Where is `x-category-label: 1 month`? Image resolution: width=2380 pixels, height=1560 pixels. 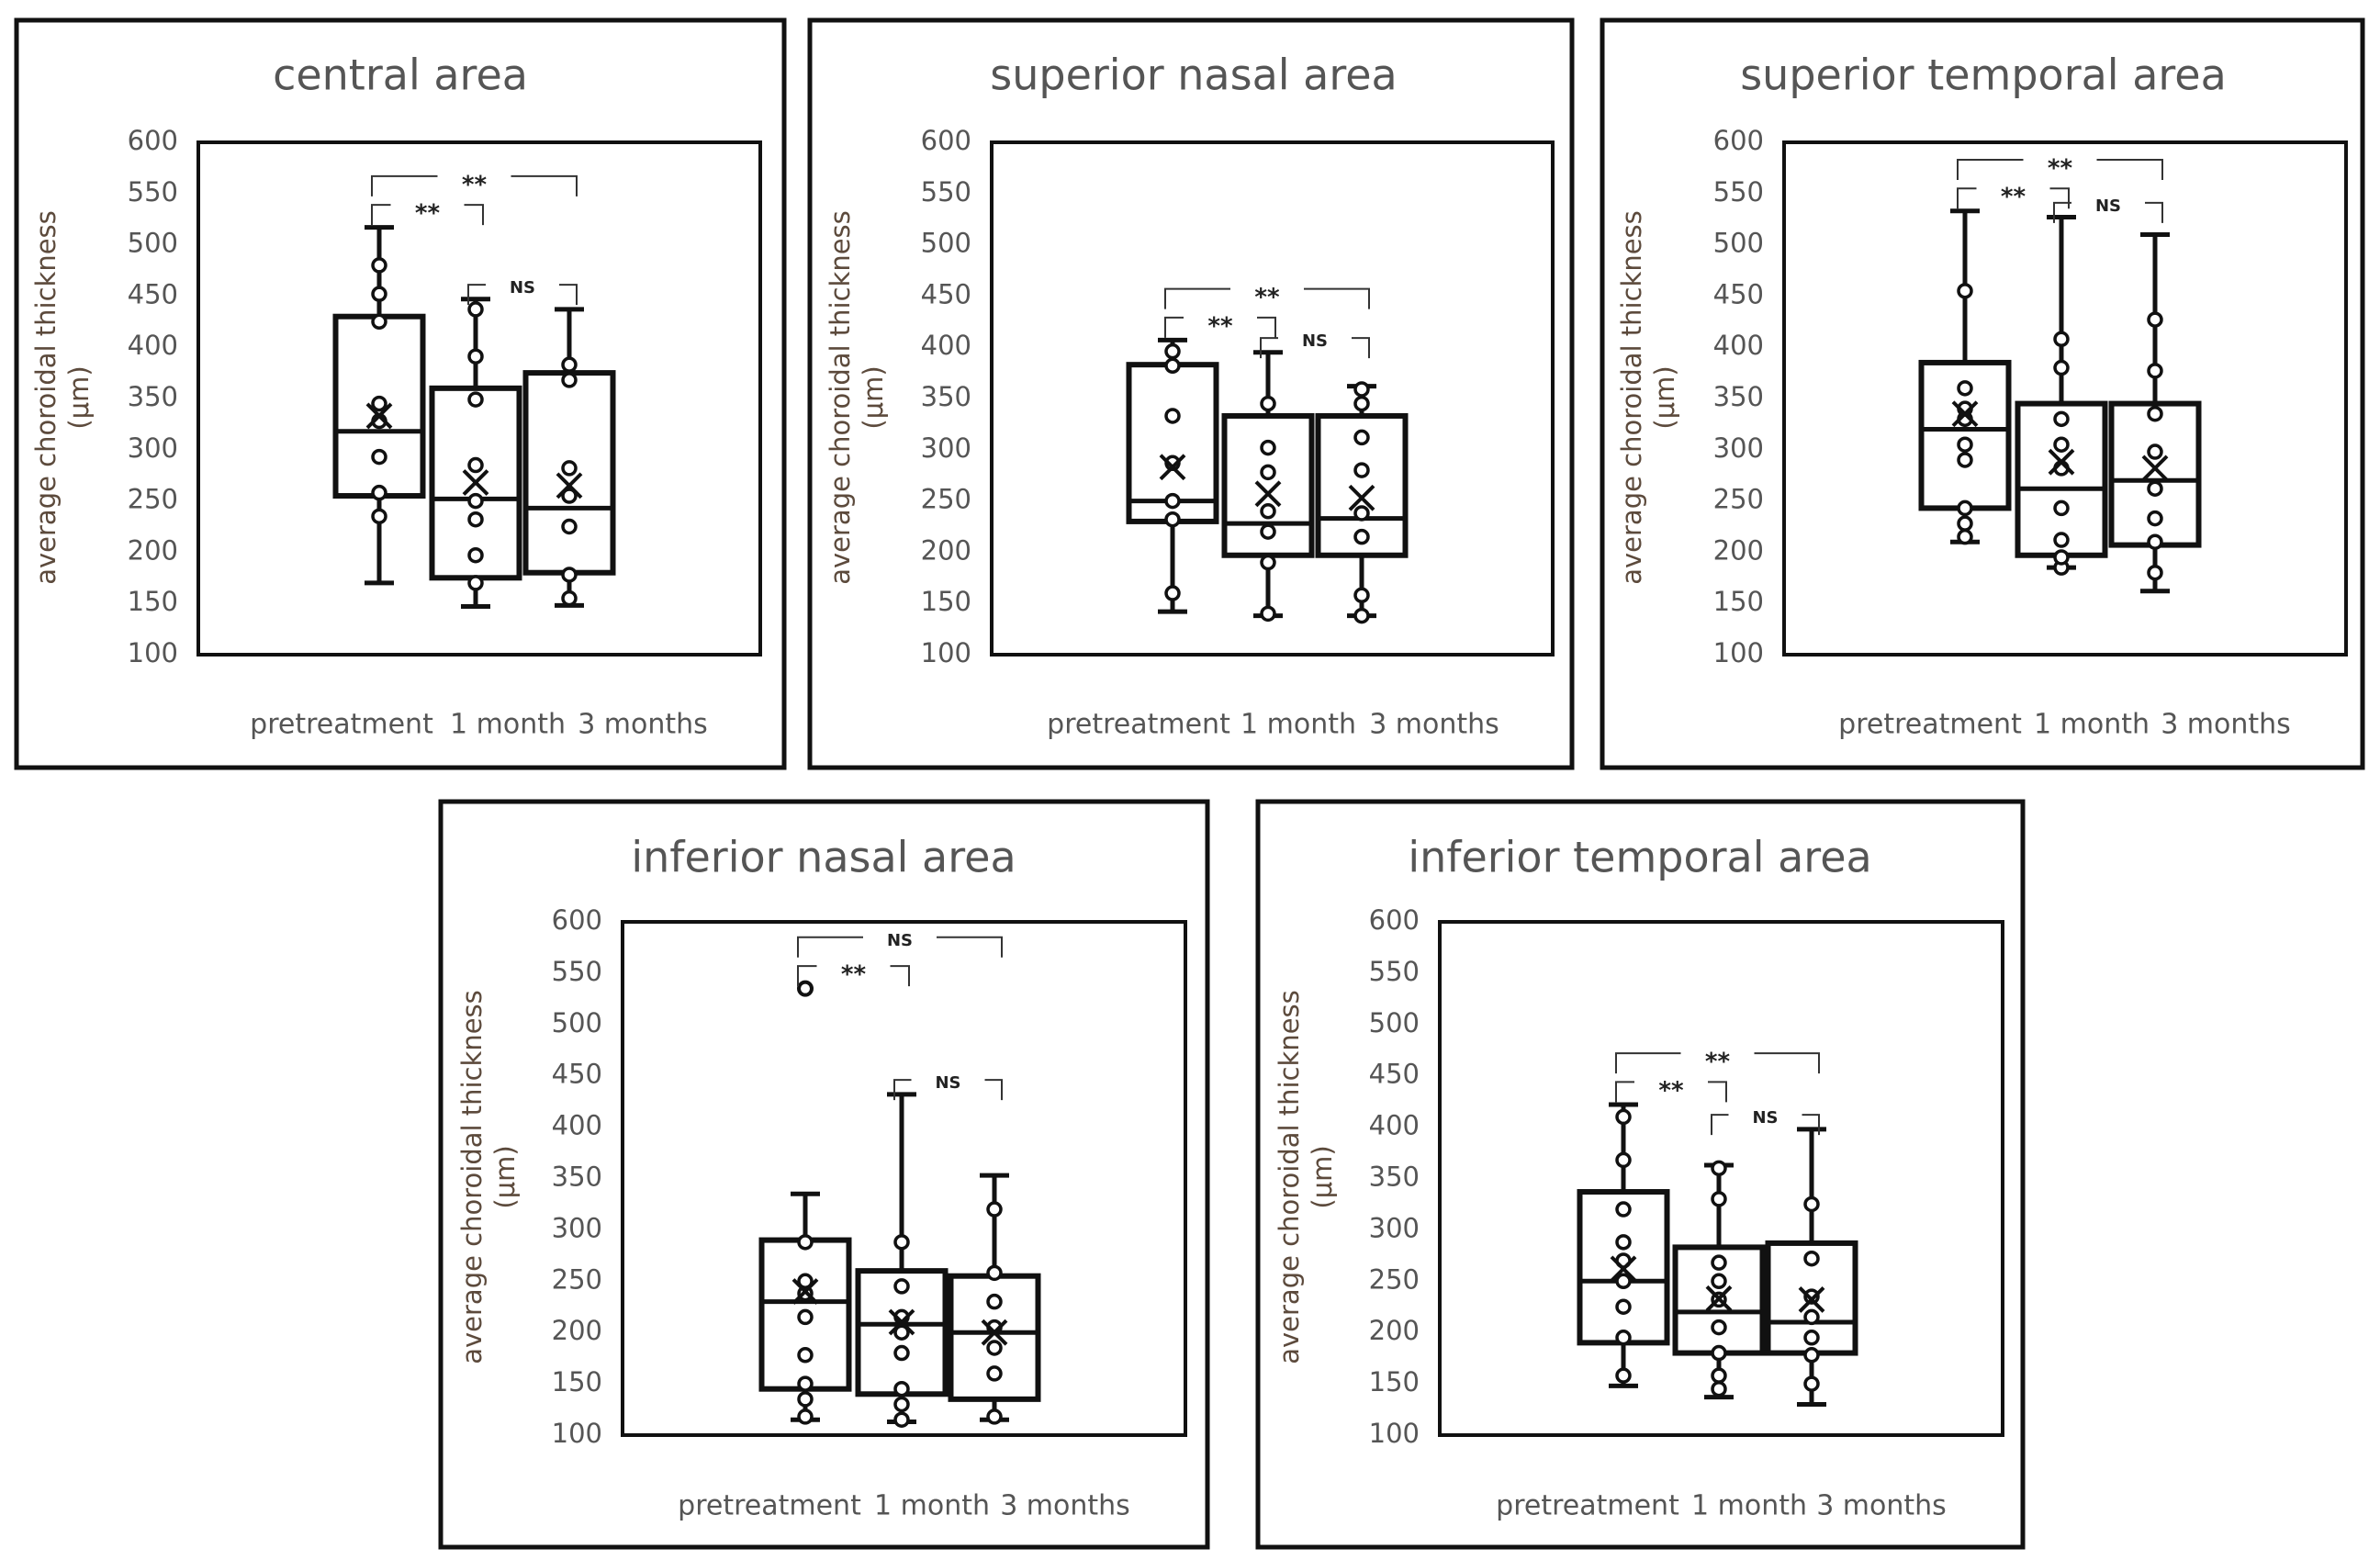 x-category-label: 1 month is located at coordinates (2092, 725).